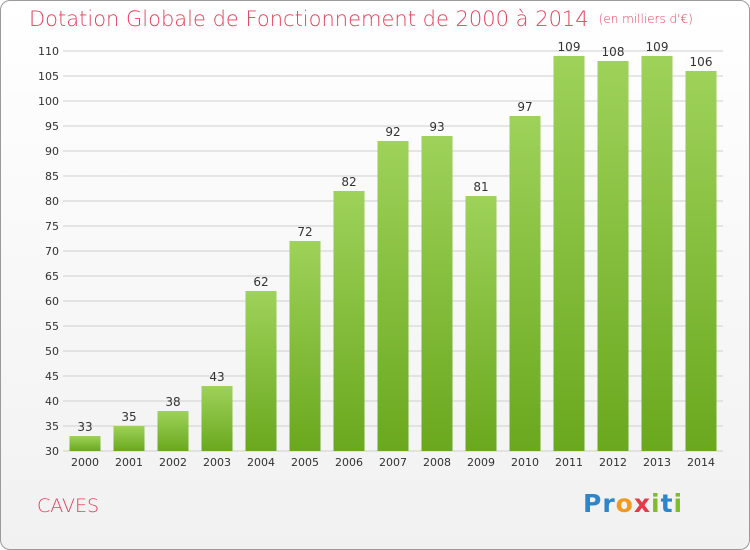 This screenshot has height=550, width=750. What do you see at coordinates (642, 503) in the screenshot?
I see `logo-letter: x` at bounding box center [642, 503].